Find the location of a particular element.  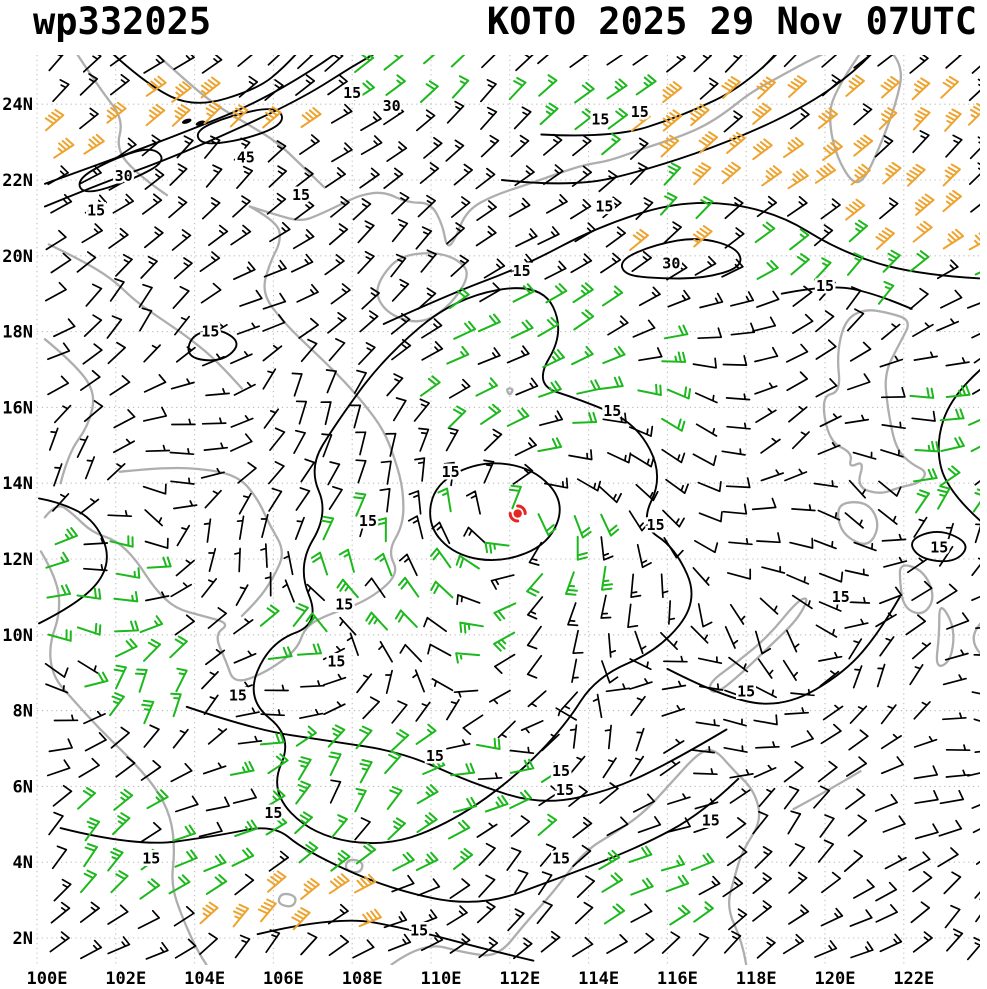

lat-axis-label: 24N is located at coordinates (17, 105).